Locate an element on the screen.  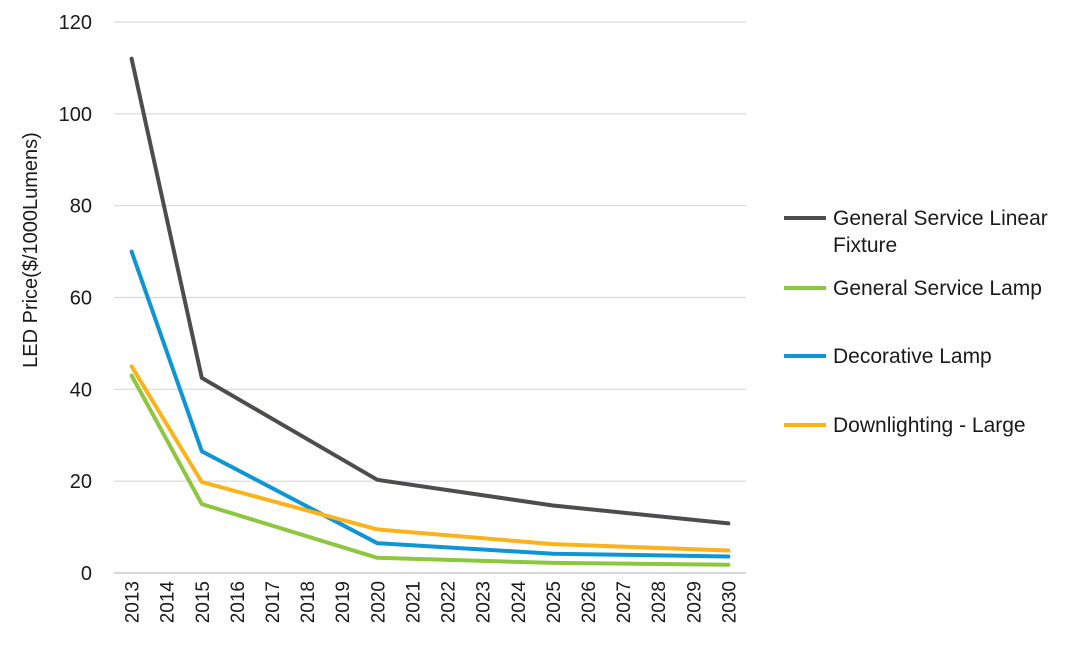
y-tick-label: 0 is located at coordinates (86, 574).